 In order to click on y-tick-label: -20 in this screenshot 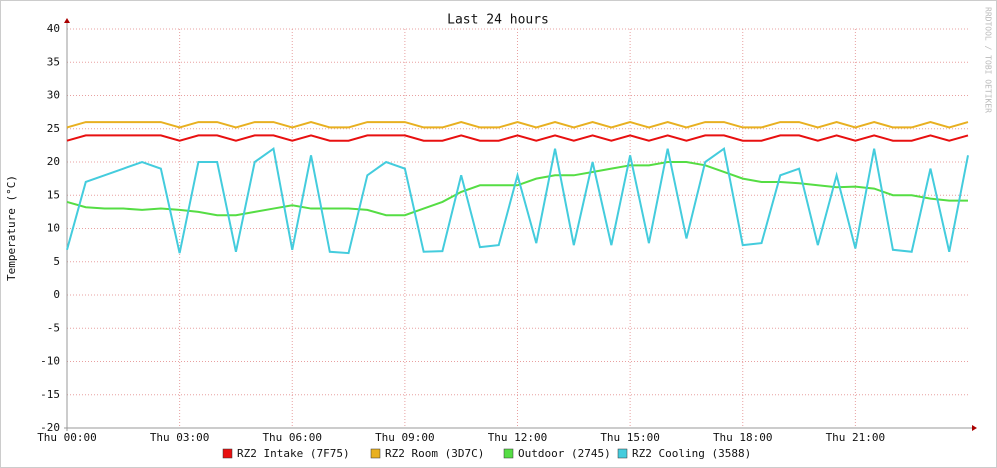, I will do `click(50, 427)`.